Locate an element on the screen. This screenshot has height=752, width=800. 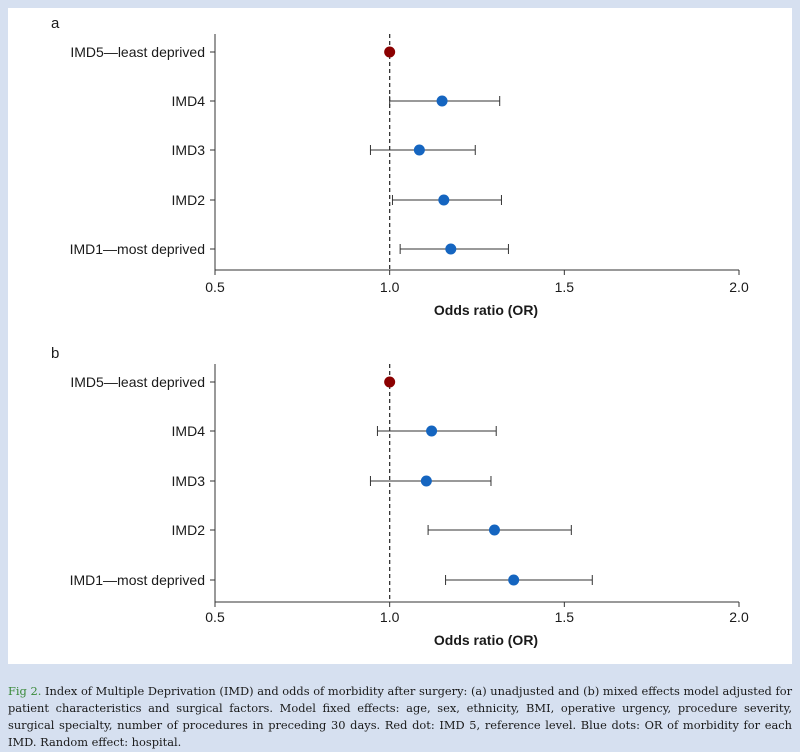
caption-label: Fig 2. is located at coordinates (25, 691).